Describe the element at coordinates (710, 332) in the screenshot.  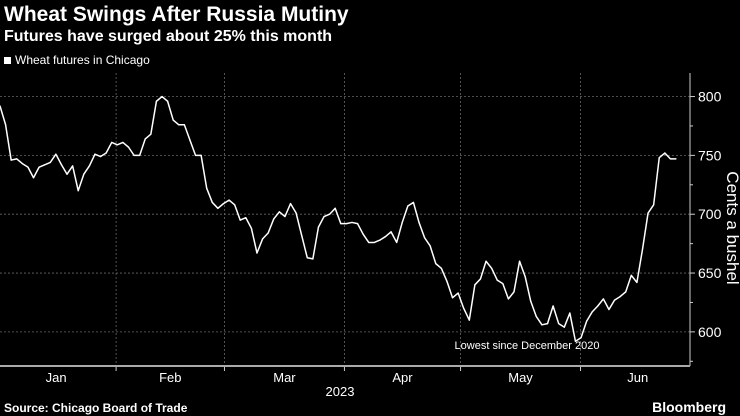
I see `y-tick-label: 600` at that location.